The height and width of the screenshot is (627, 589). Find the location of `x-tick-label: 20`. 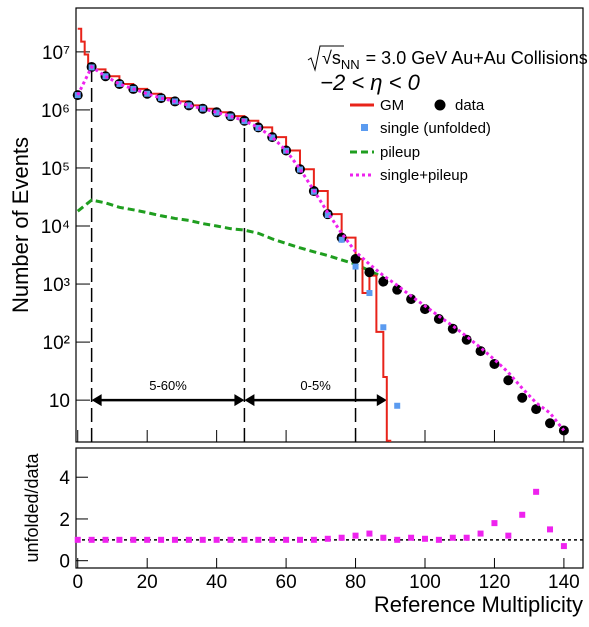

x-tick-label: 20 is located at coordinates (147, 582).